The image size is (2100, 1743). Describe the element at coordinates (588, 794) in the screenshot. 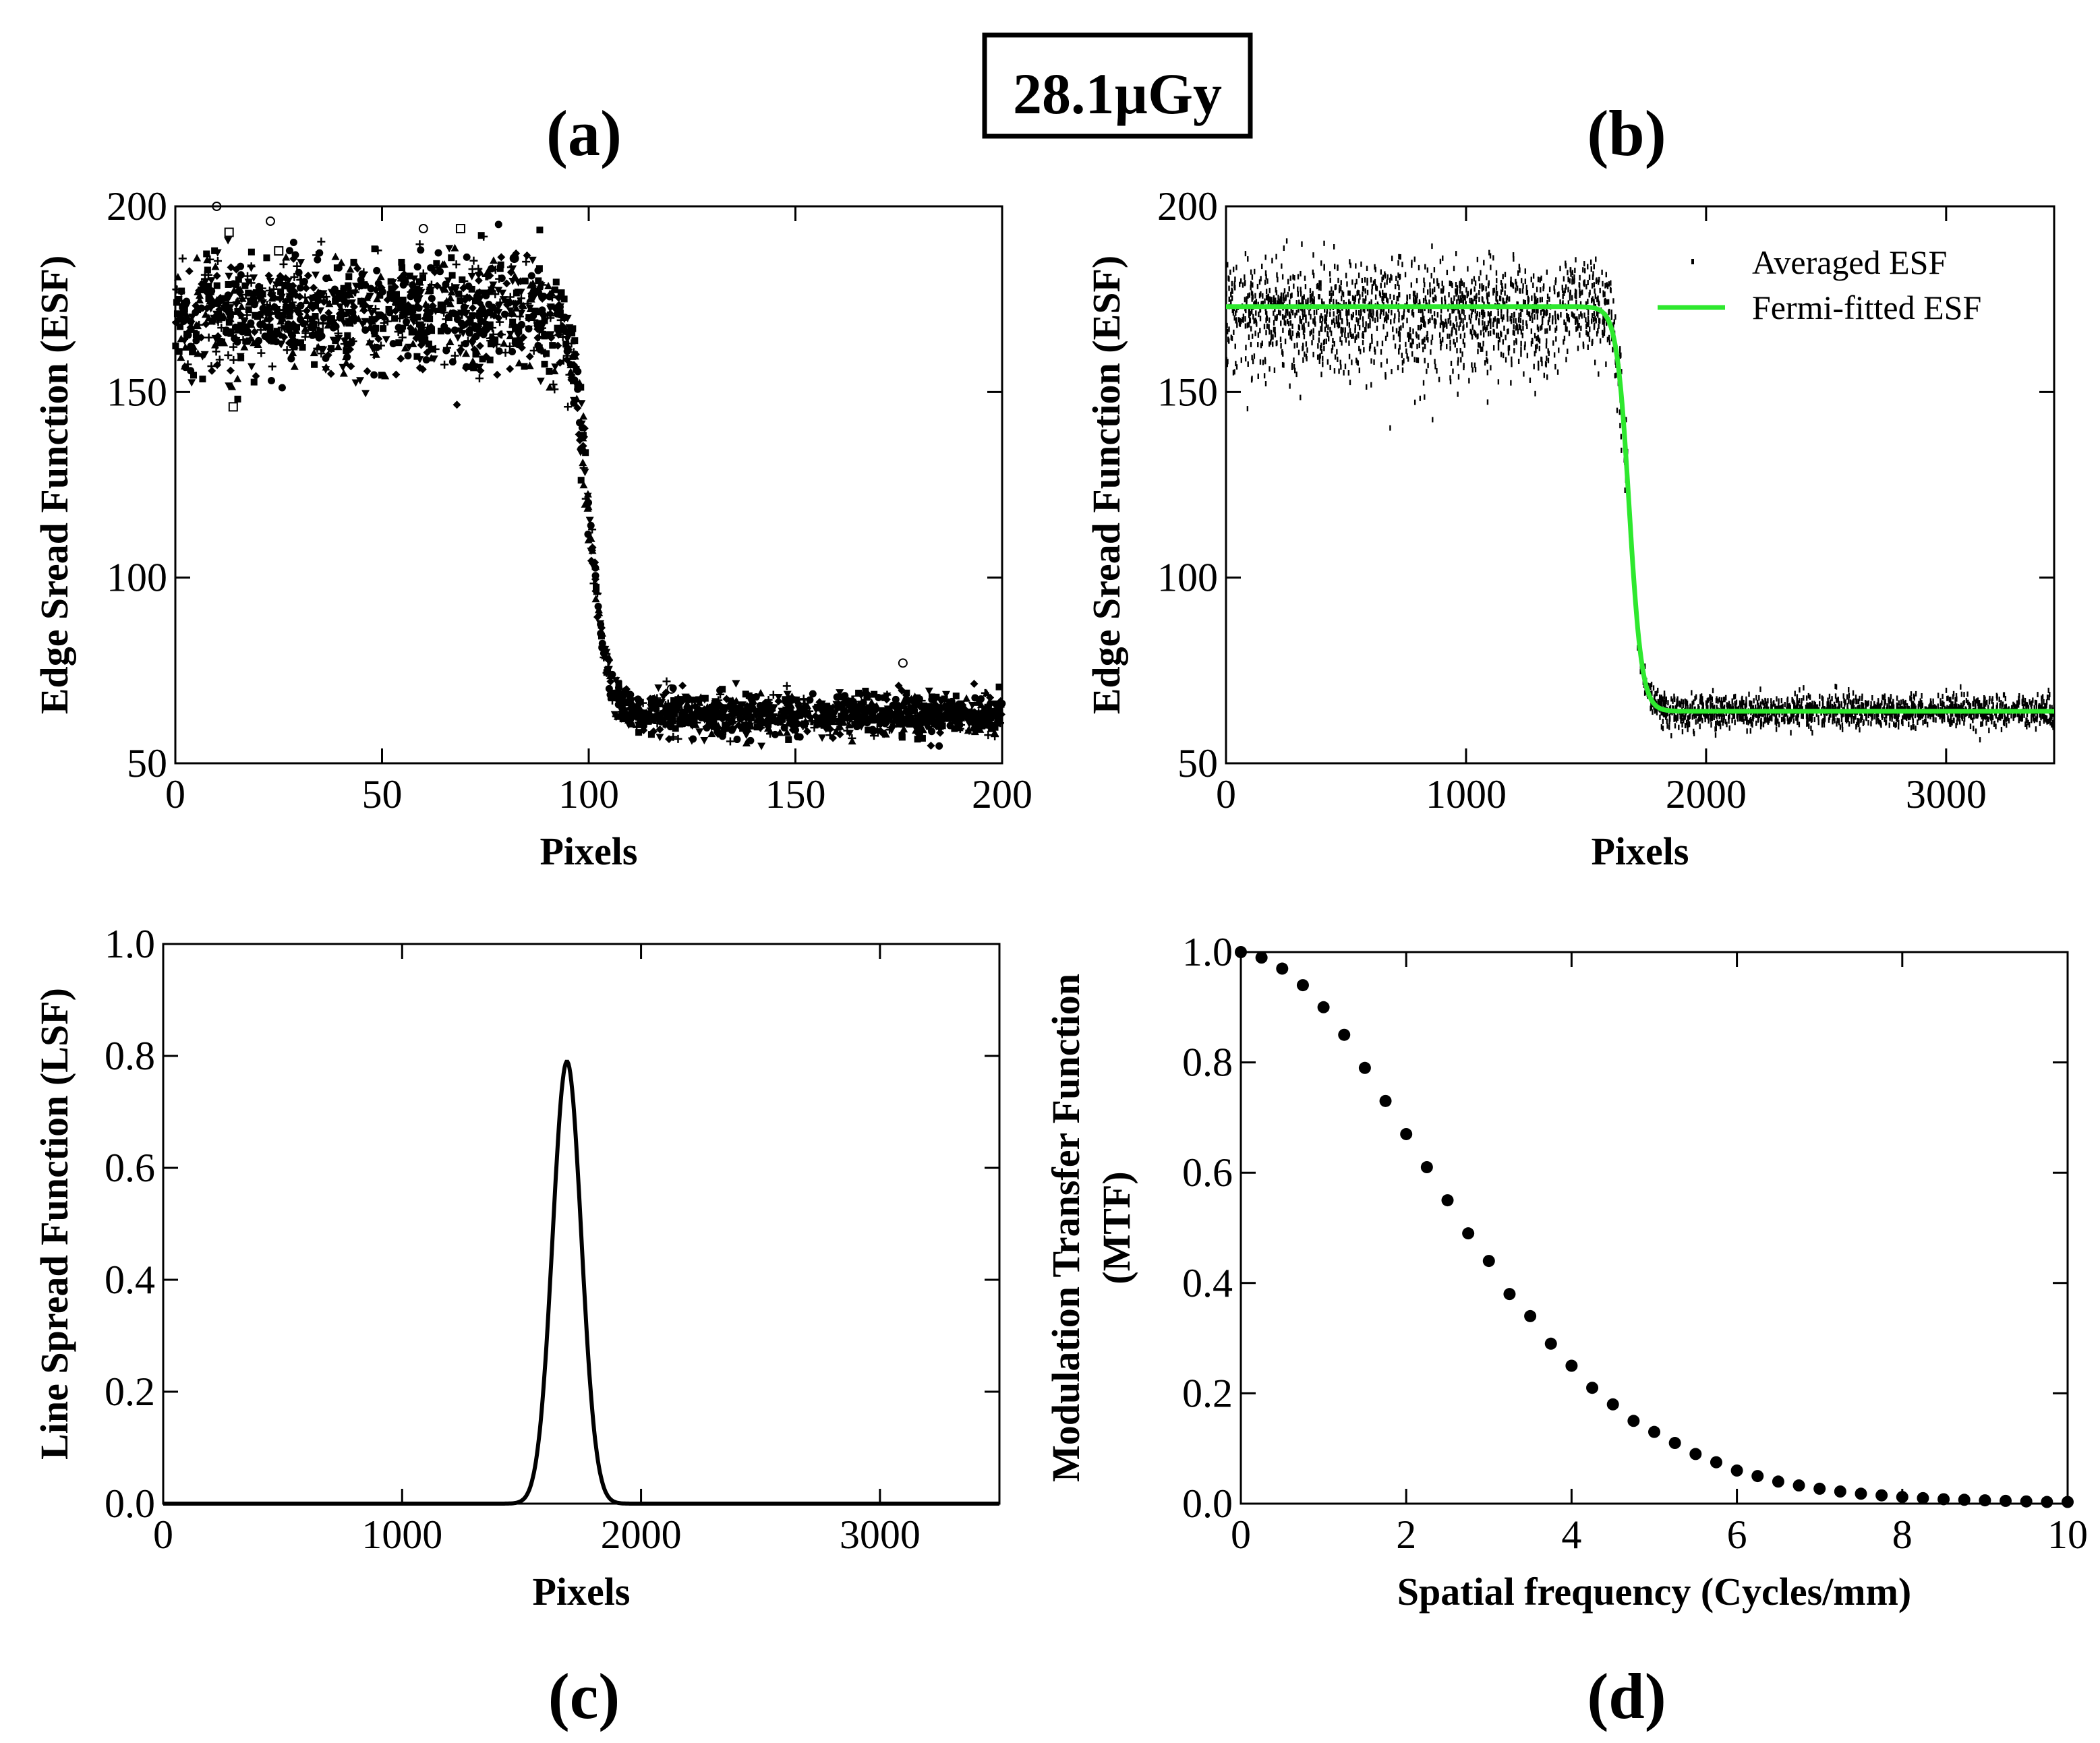

I see `x-tick-label: 100` at that location.